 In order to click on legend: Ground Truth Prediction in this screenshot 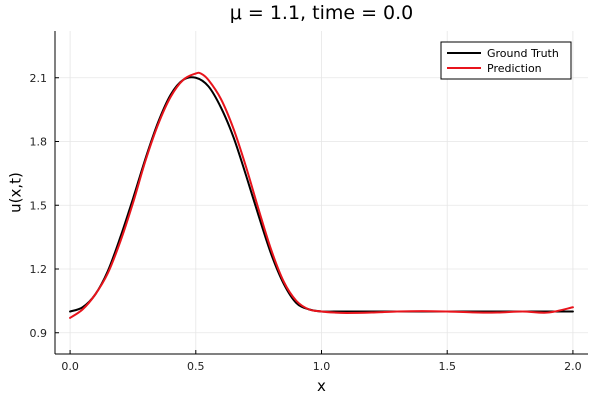, I will do `click(506, 60)`.